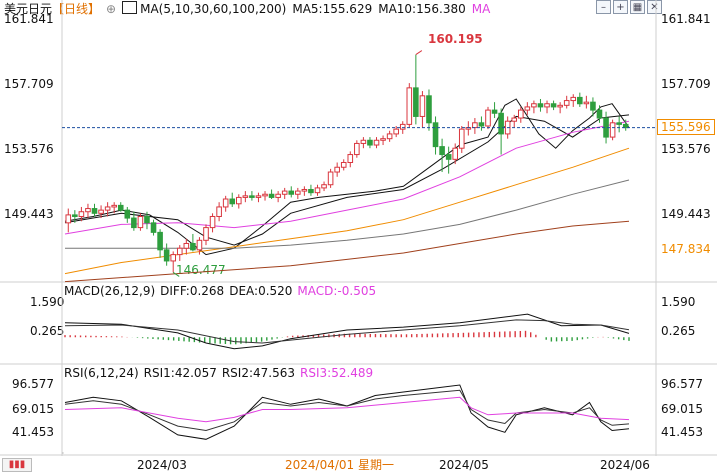  I want to click on rsi-label: RSI(6,12,24), so click(101, 373).